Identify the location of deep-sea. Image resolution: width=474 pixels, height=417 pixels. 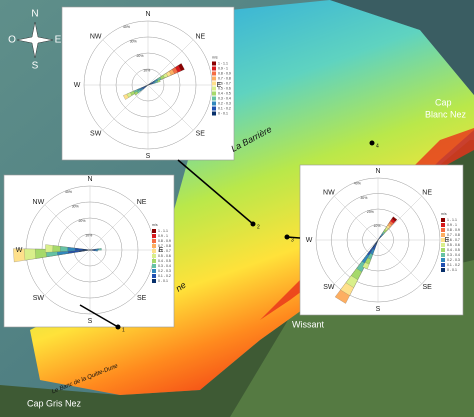
(402, 47).